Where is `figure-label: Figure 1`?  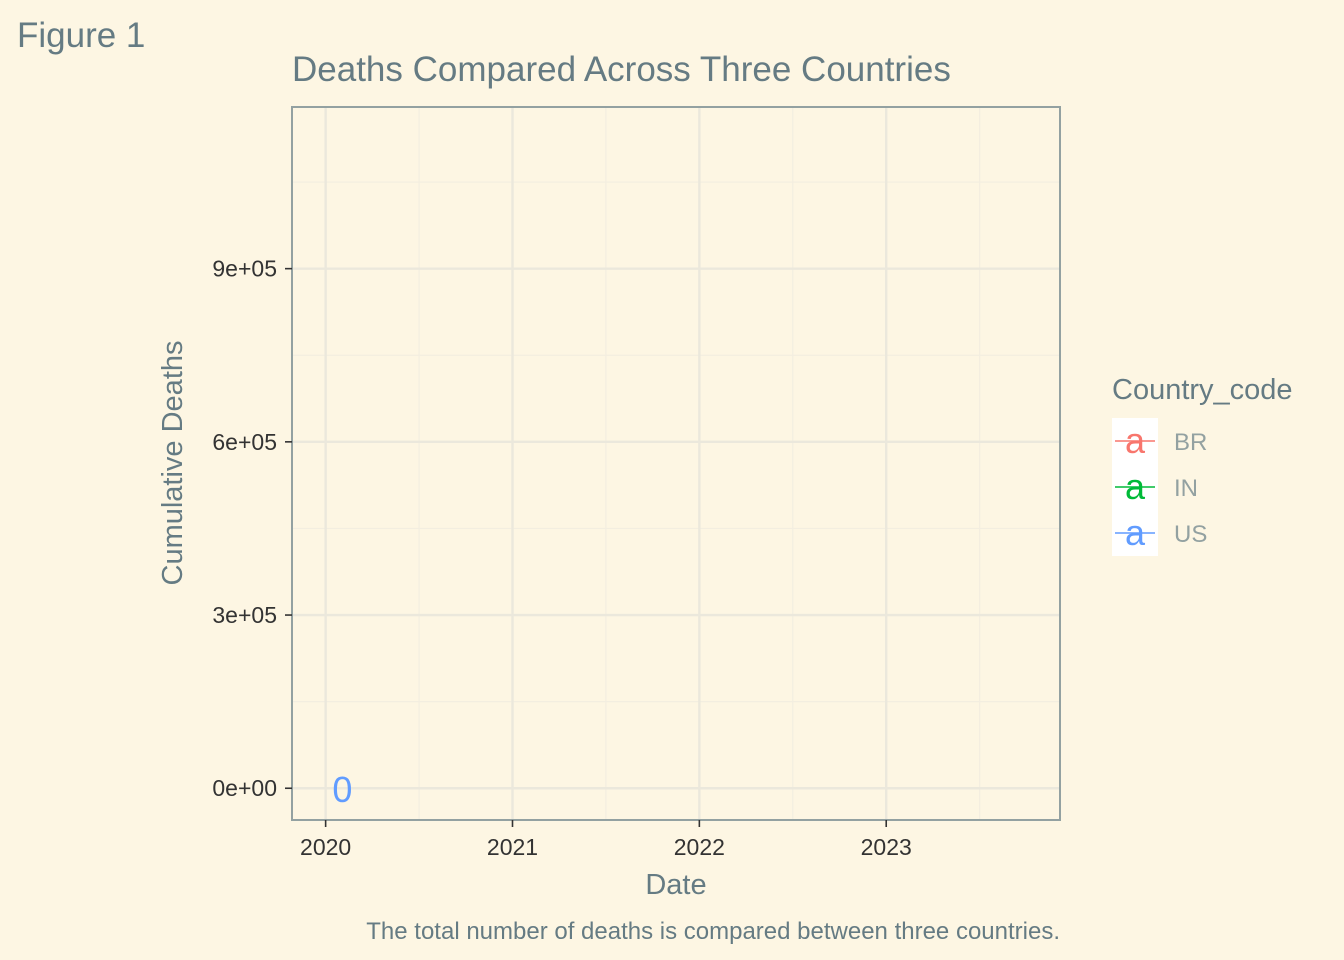
figure-label: Figure 1 is located at coordinates (81, 35).